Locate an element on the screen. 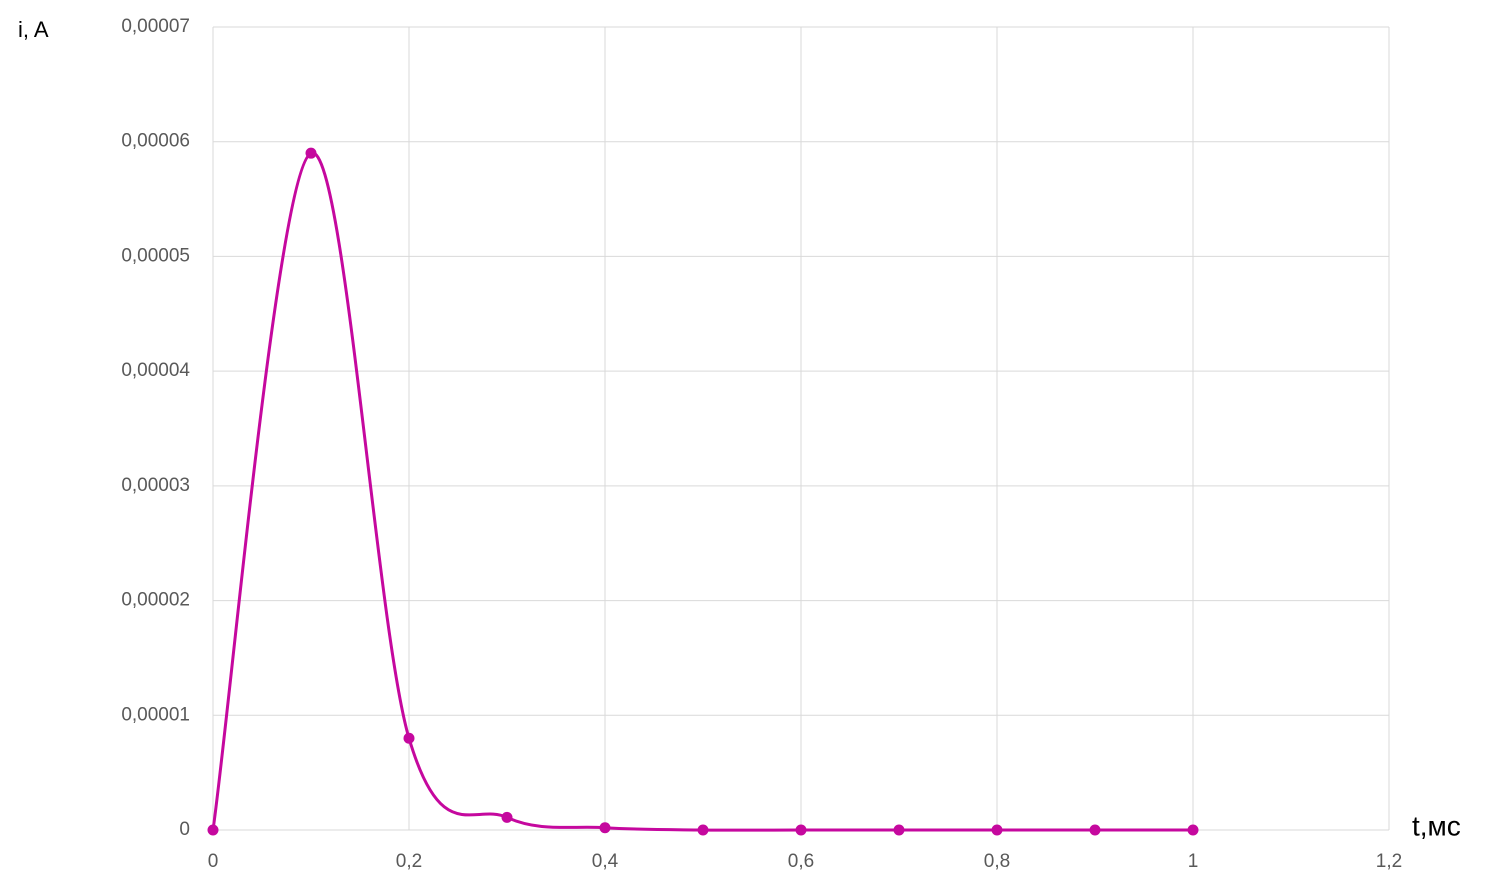 The width and height of the screenshot is (1509, 891). x-tick-label: 1 is located at coordinates (1193, 861).